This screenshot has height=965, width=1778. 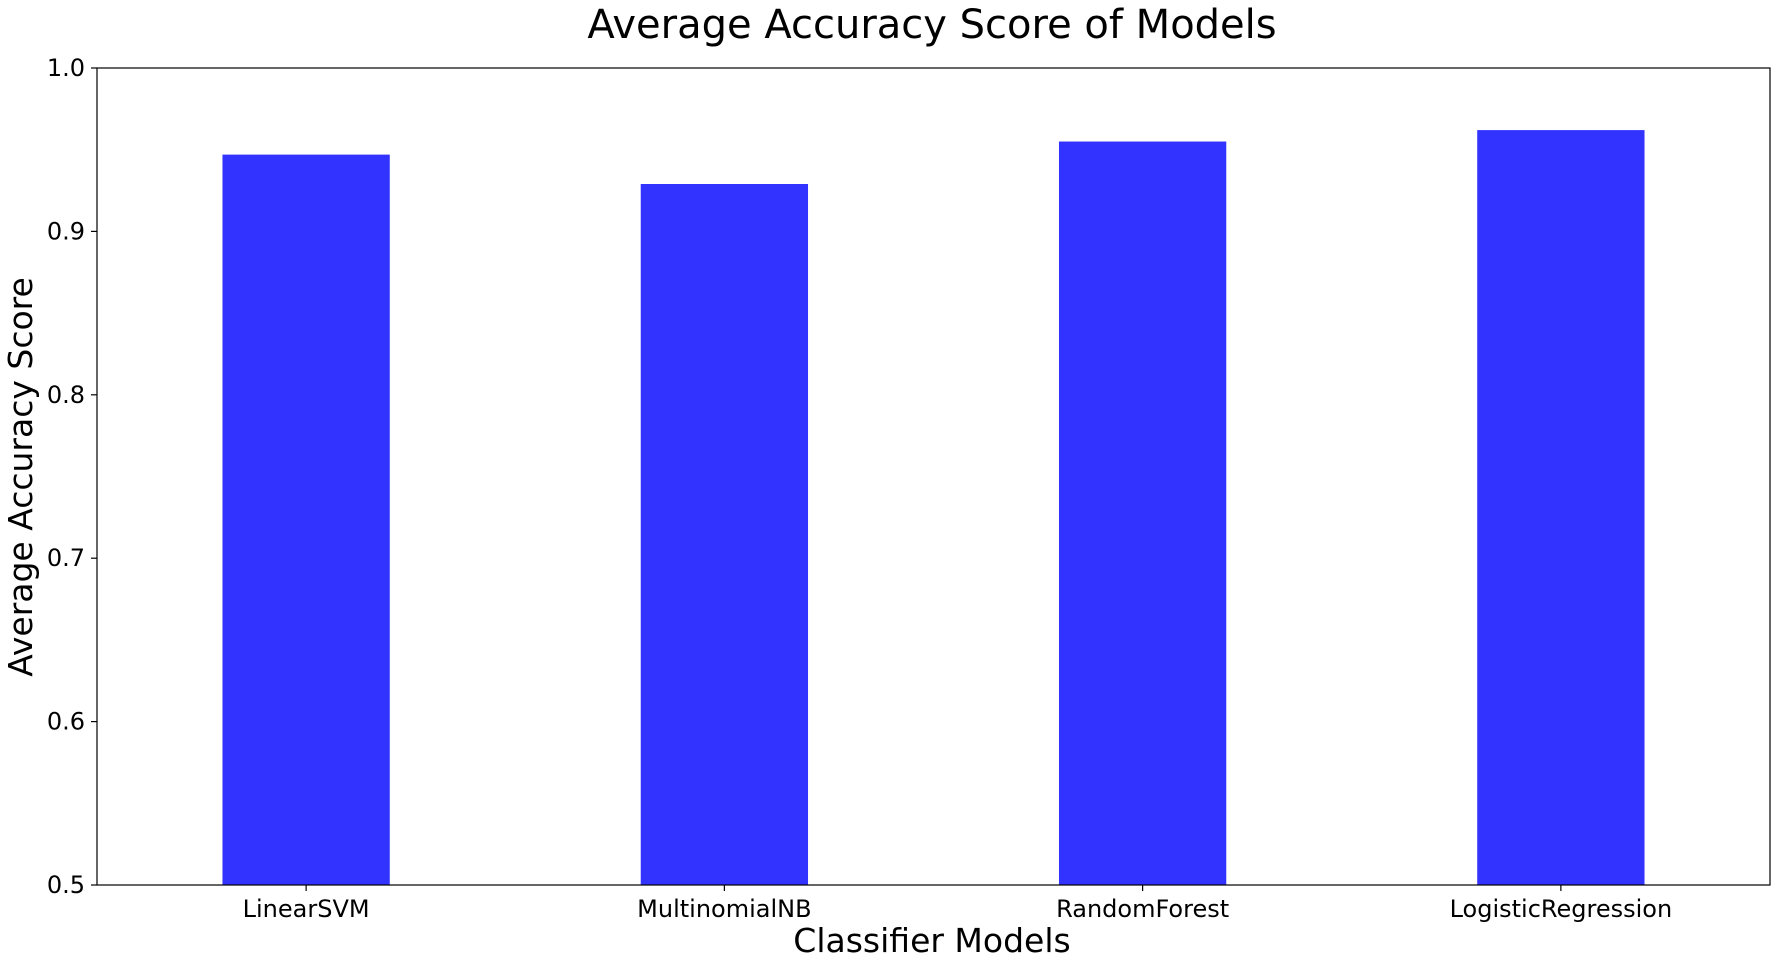 What do you see at coordinates (306, 909) in the screenshot?
I see `x-tick-label: LinearSVM` at bounding box center [306, 909].